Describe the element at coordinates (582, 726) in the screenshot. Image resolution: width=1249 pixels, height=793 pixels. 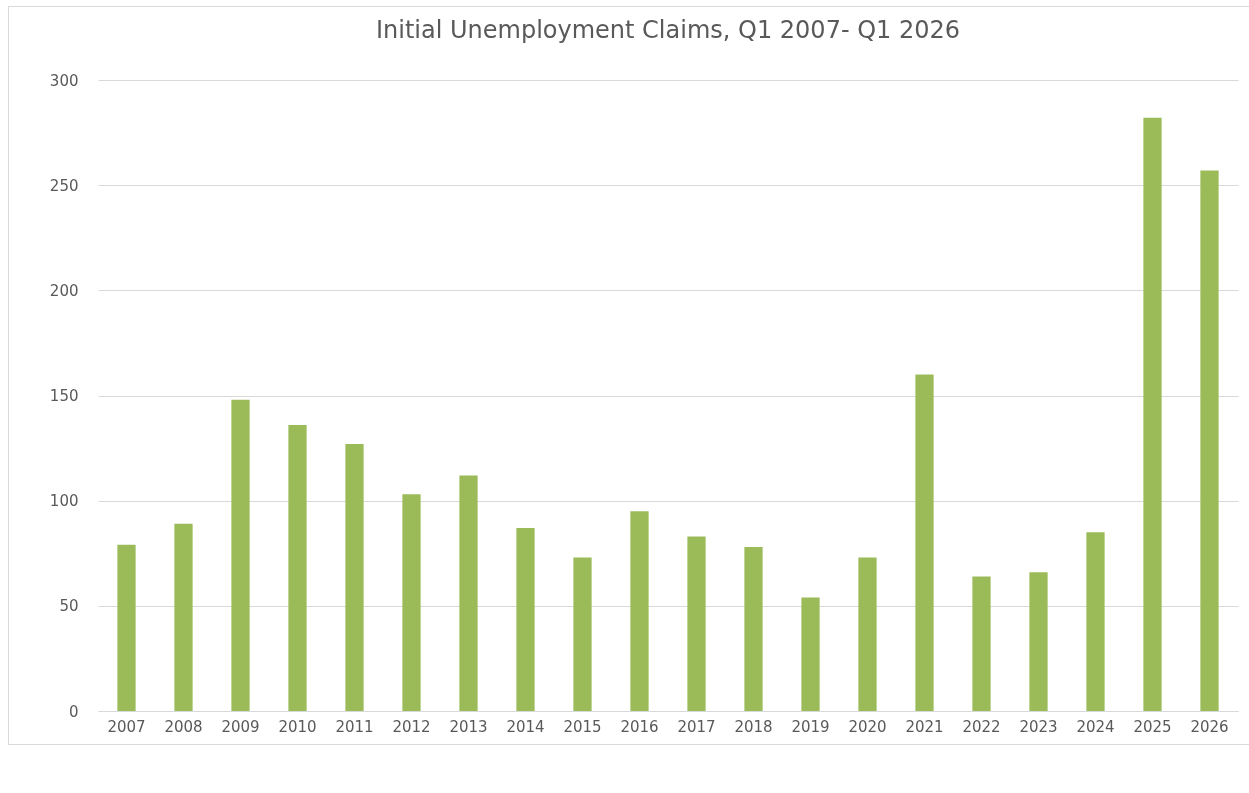
I see `x-tick-label: 2015` at that location.